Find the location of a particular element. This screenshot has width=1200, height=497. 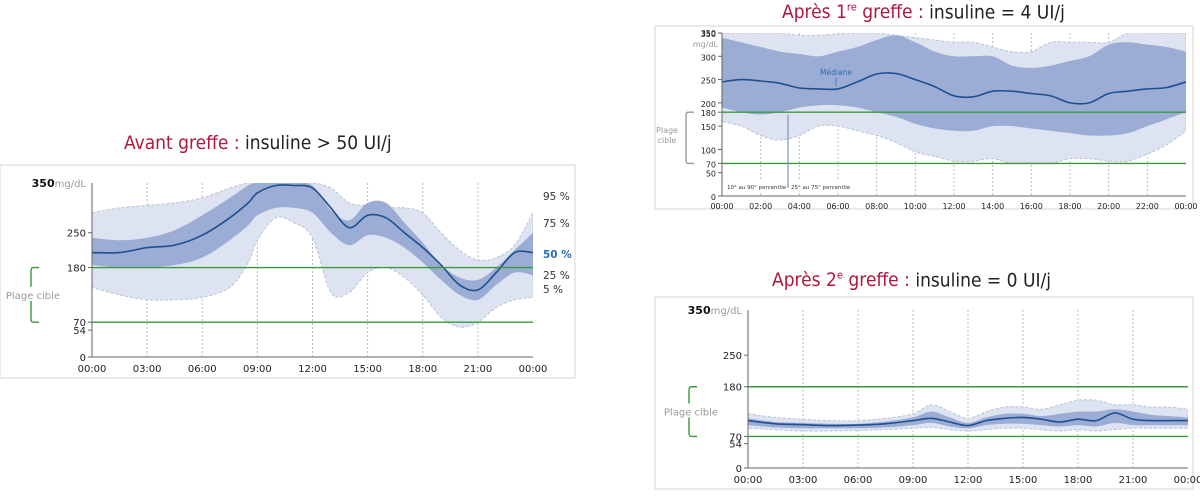

chart-b-title-sup: re is located at coordinates (851, 7).